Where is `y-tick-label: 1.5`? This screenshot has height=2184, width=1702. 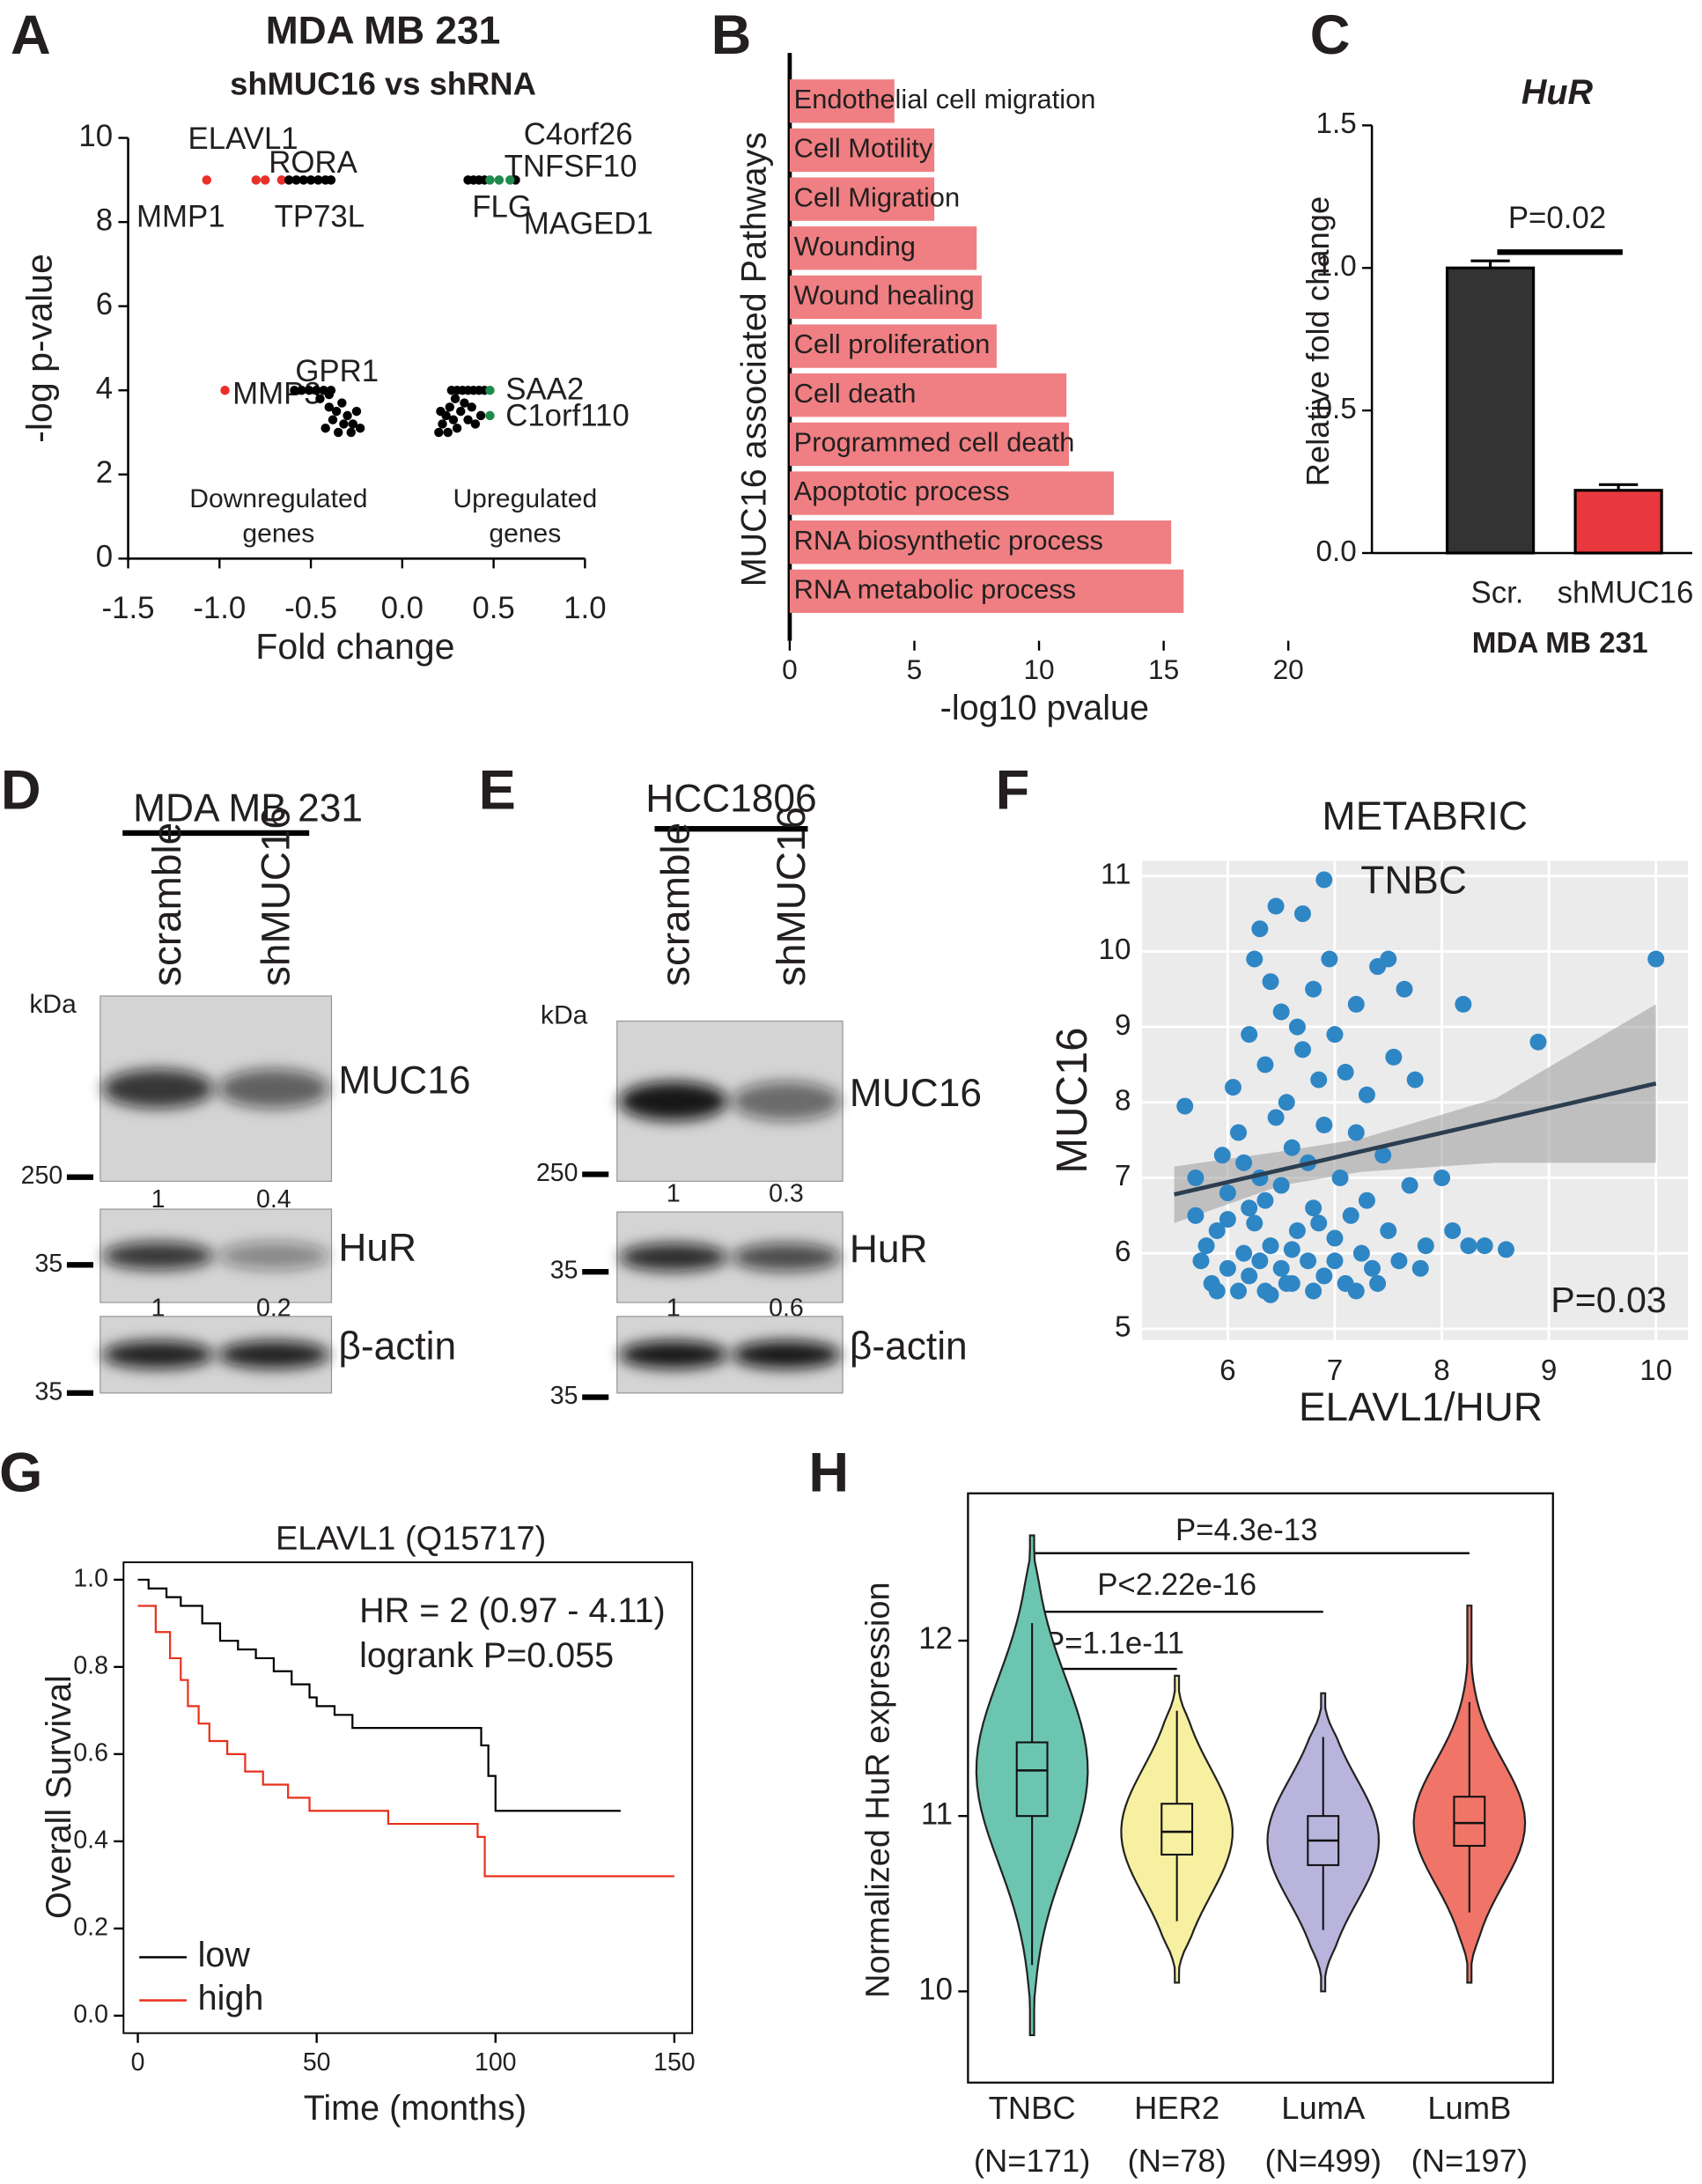
y-tick-label: 1.5 is located at coordinates (1336, 123).